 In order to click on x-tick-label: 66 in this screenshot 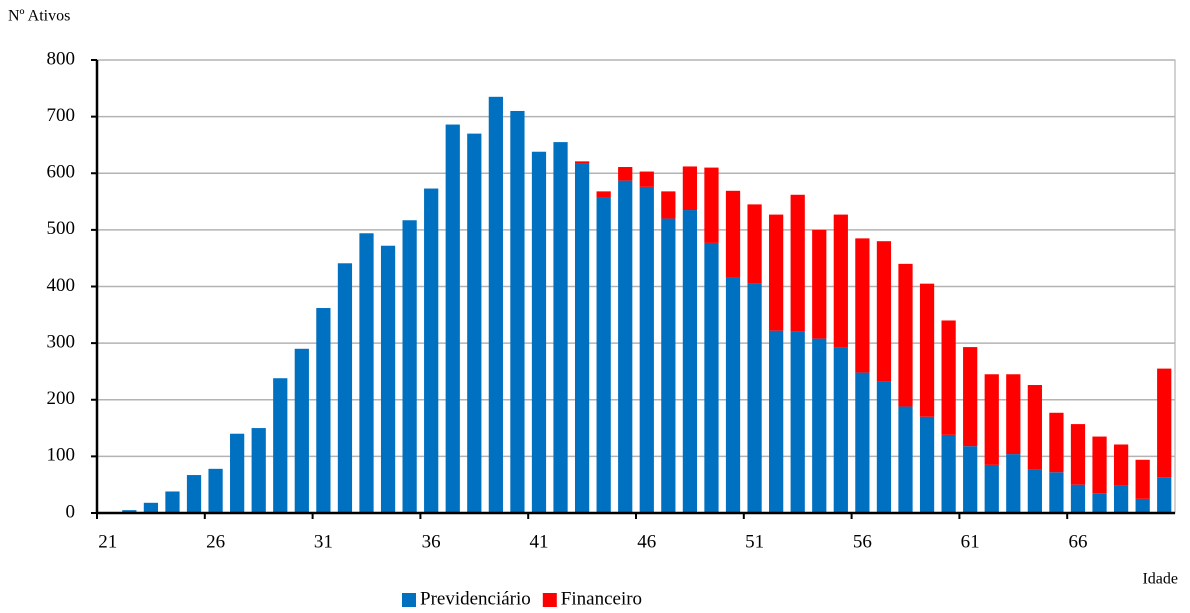, I will do `click(1077, 541)`.